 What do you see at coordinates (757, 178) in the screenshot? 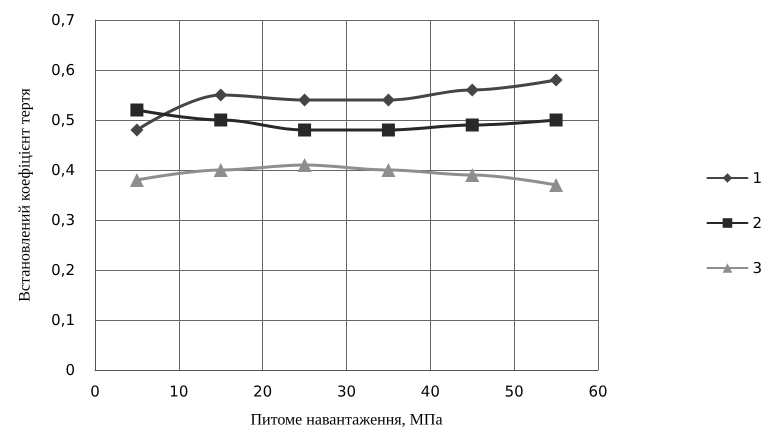
I see `legend-label: 1` at bounding box center [757, 178].